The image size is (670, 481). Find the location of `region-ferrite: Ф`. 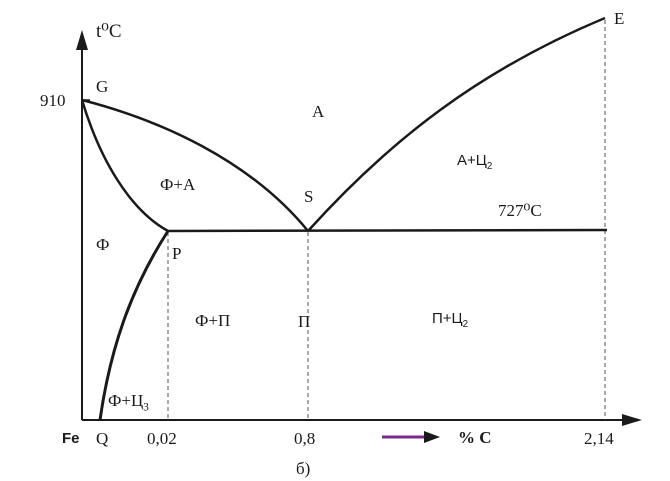

region-ferrite: Ф is located at coordinates (103, 244).